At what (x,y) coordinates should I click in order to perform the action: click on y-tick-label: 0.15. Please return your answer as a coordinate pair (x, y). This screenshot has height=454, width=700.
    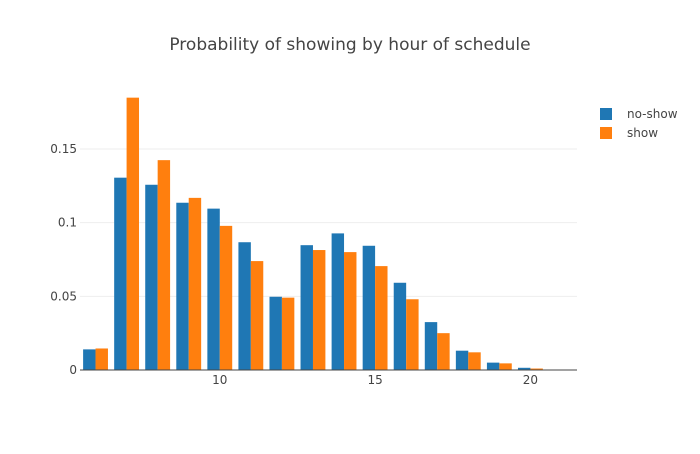
    Looking at the image, I should click on (63, 149).